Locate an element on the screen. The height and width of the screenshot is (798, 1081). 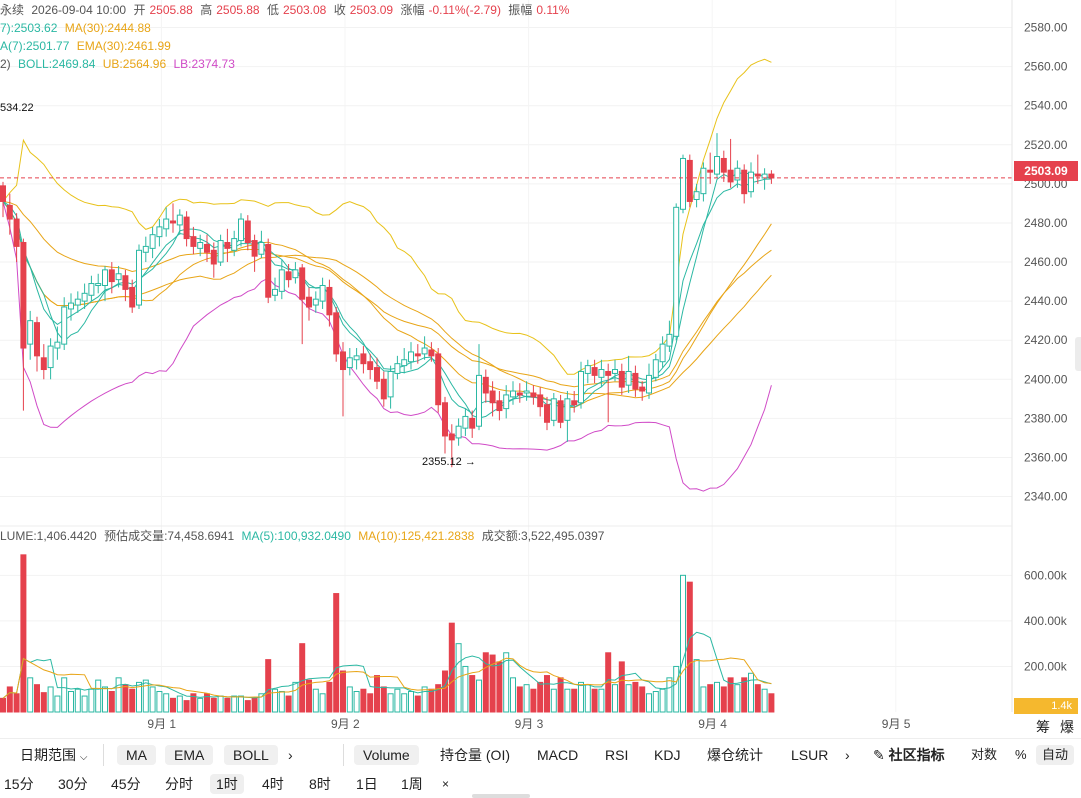
interval-8h: 8时 is located at coordinates (320, 784).